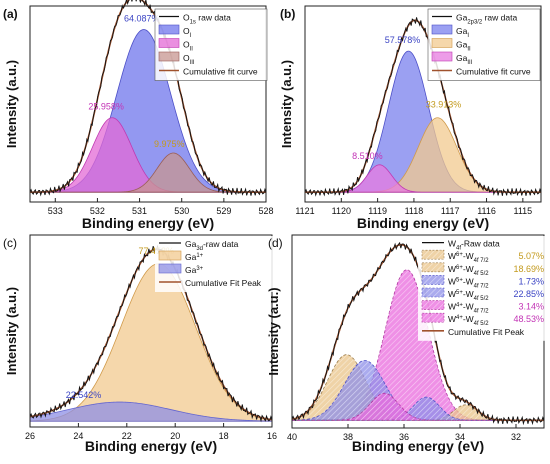 The image size is (550, 464). Describe the element at coordinates (460, 437) in the screenshot. I see `x-tick-label: 34` at that location.